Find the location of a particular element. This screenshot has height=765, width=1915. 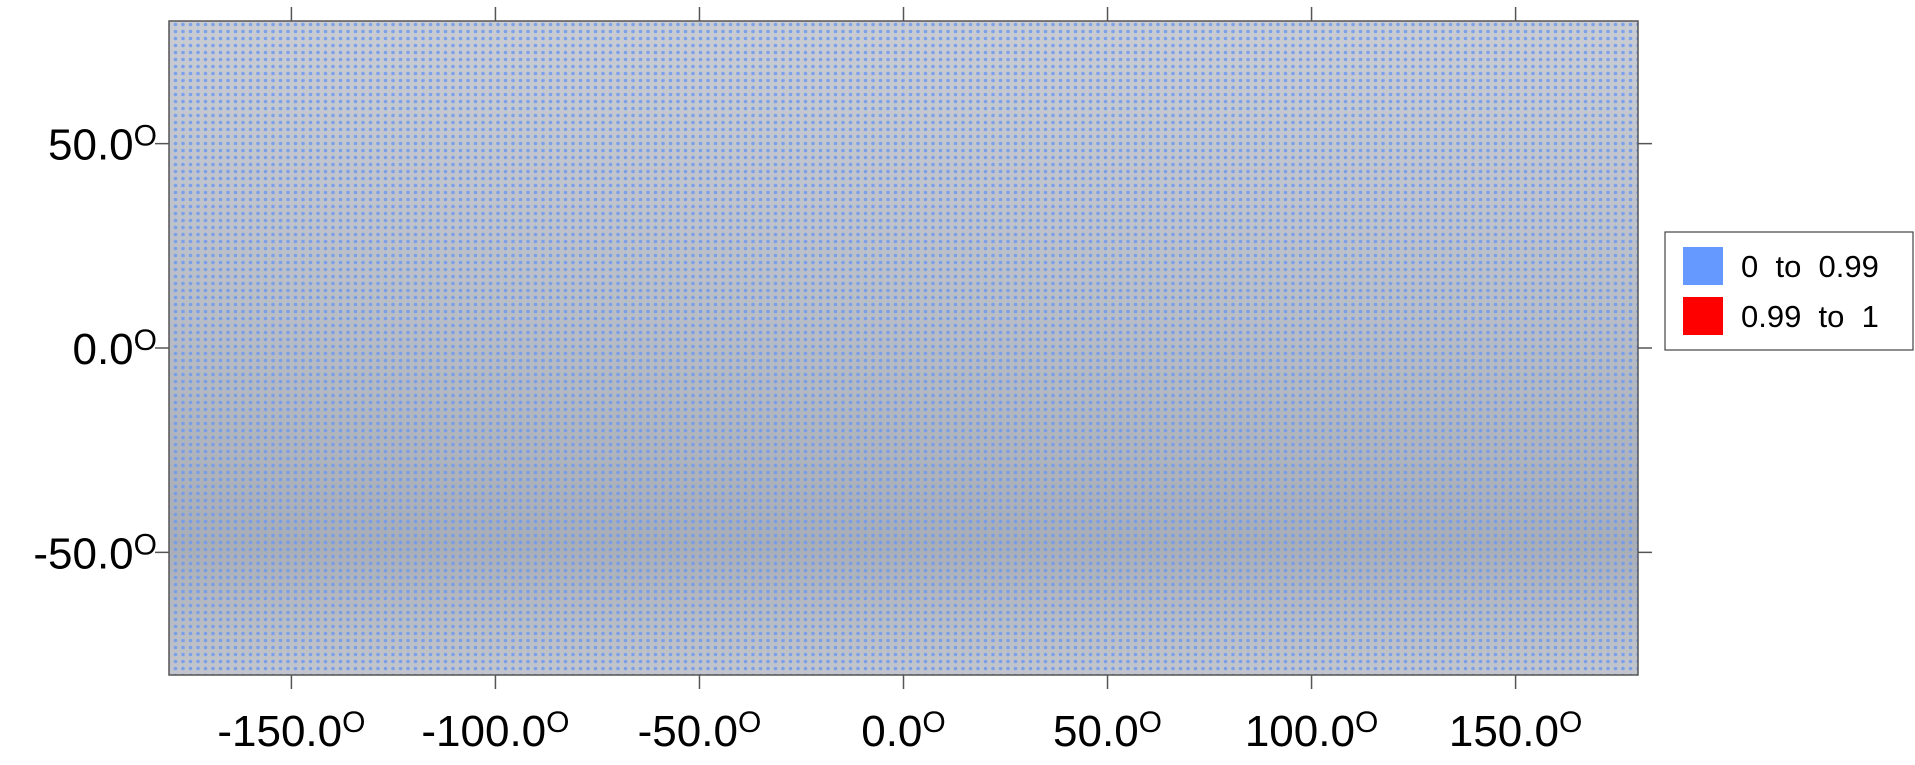

legend-label: 0.99 to 1 is located at coordinates (1810, 316).